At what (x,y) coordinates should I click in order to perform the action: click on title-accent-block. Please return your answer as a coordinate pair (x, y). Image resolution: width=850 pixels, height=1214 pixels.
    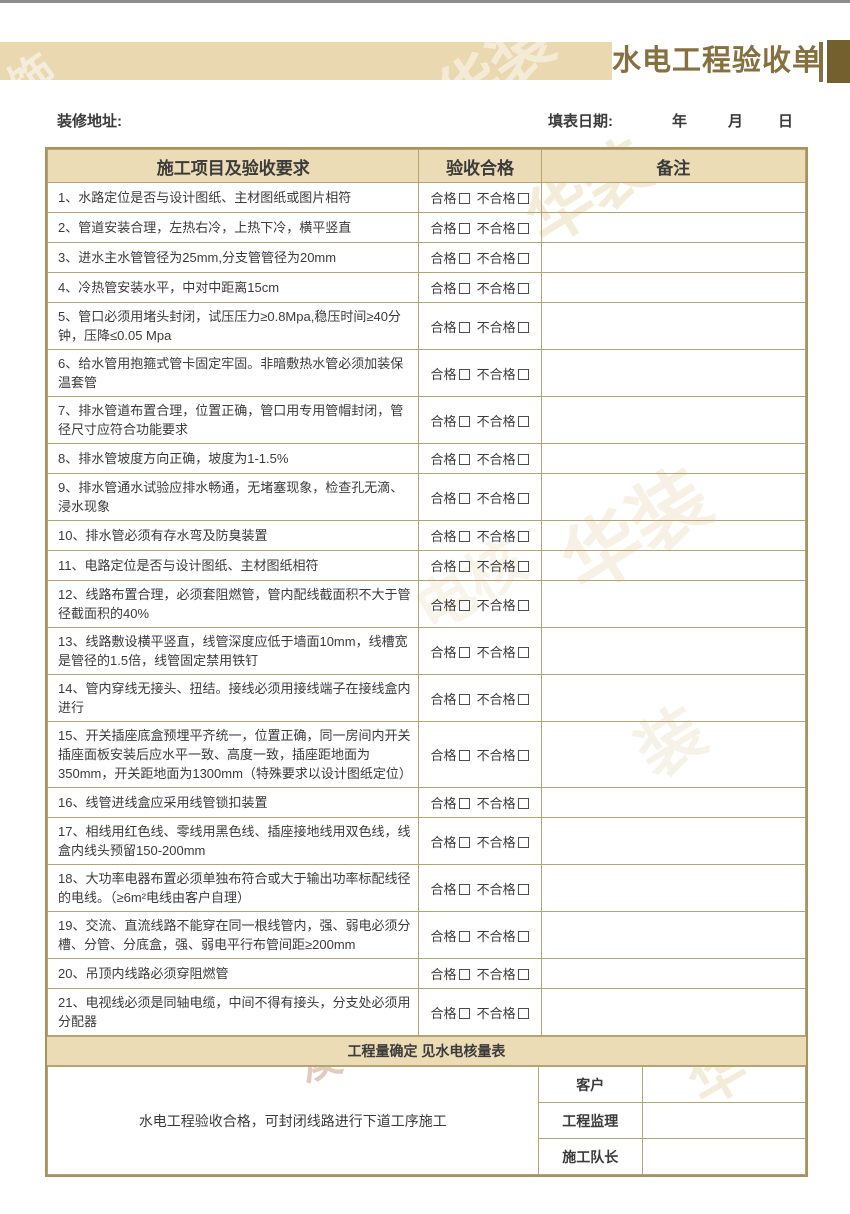
    Looking at the image, I should click on (838, 61).